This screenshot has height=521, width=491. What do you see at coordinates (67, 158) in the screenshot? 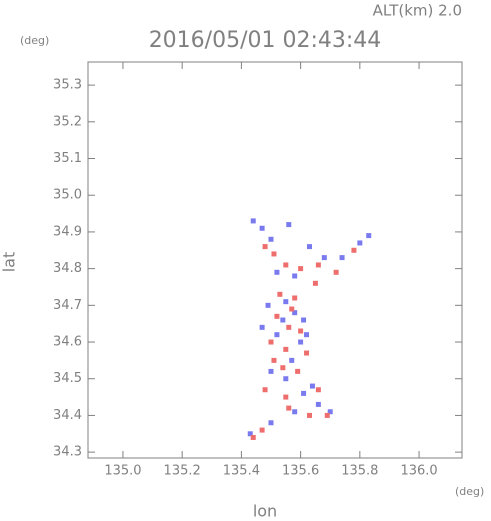
I see `y-tick-label: 35.1` at bounding box center [67, 158].